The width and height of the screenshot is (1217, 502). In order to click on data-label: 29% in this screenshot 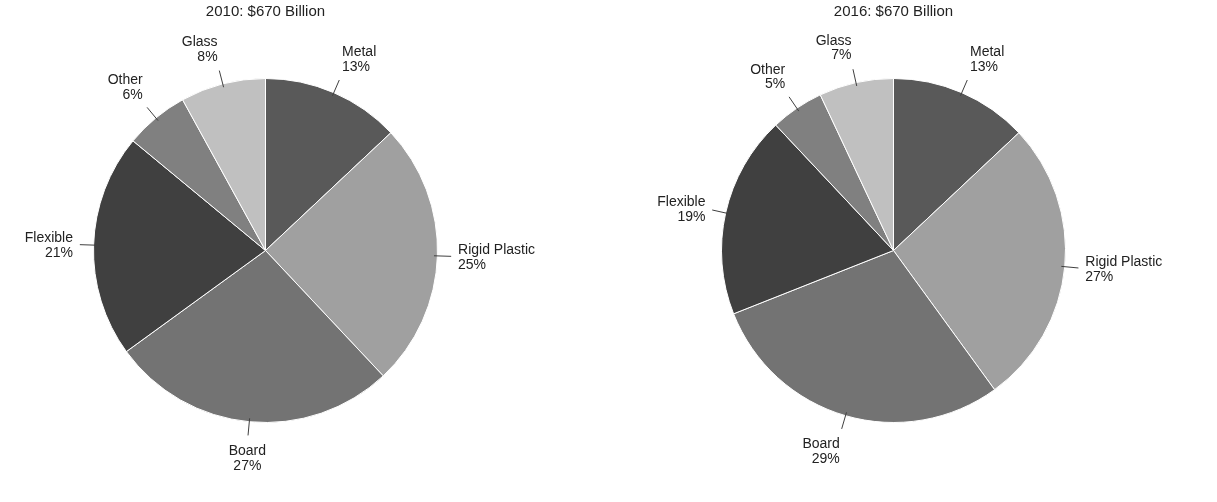, I will do `click(825, 458)`.